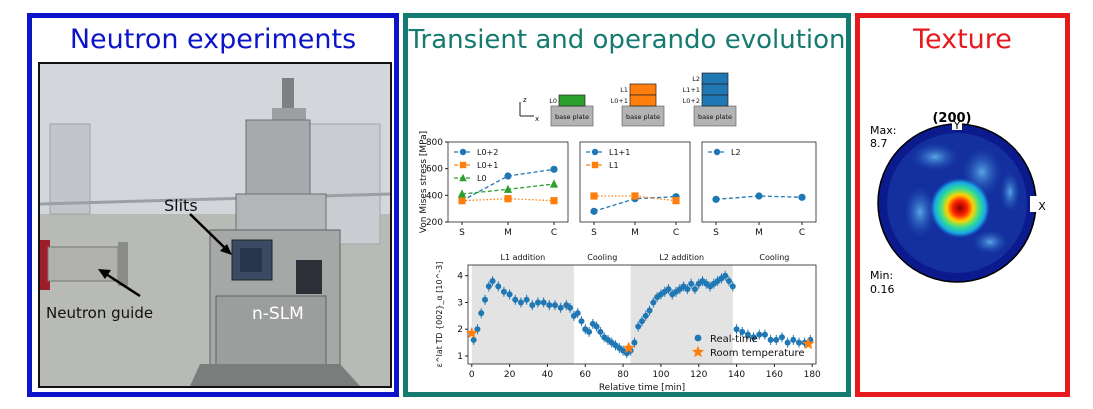  I want to click on base-plate-label-2: base plate, so click(715, 117).